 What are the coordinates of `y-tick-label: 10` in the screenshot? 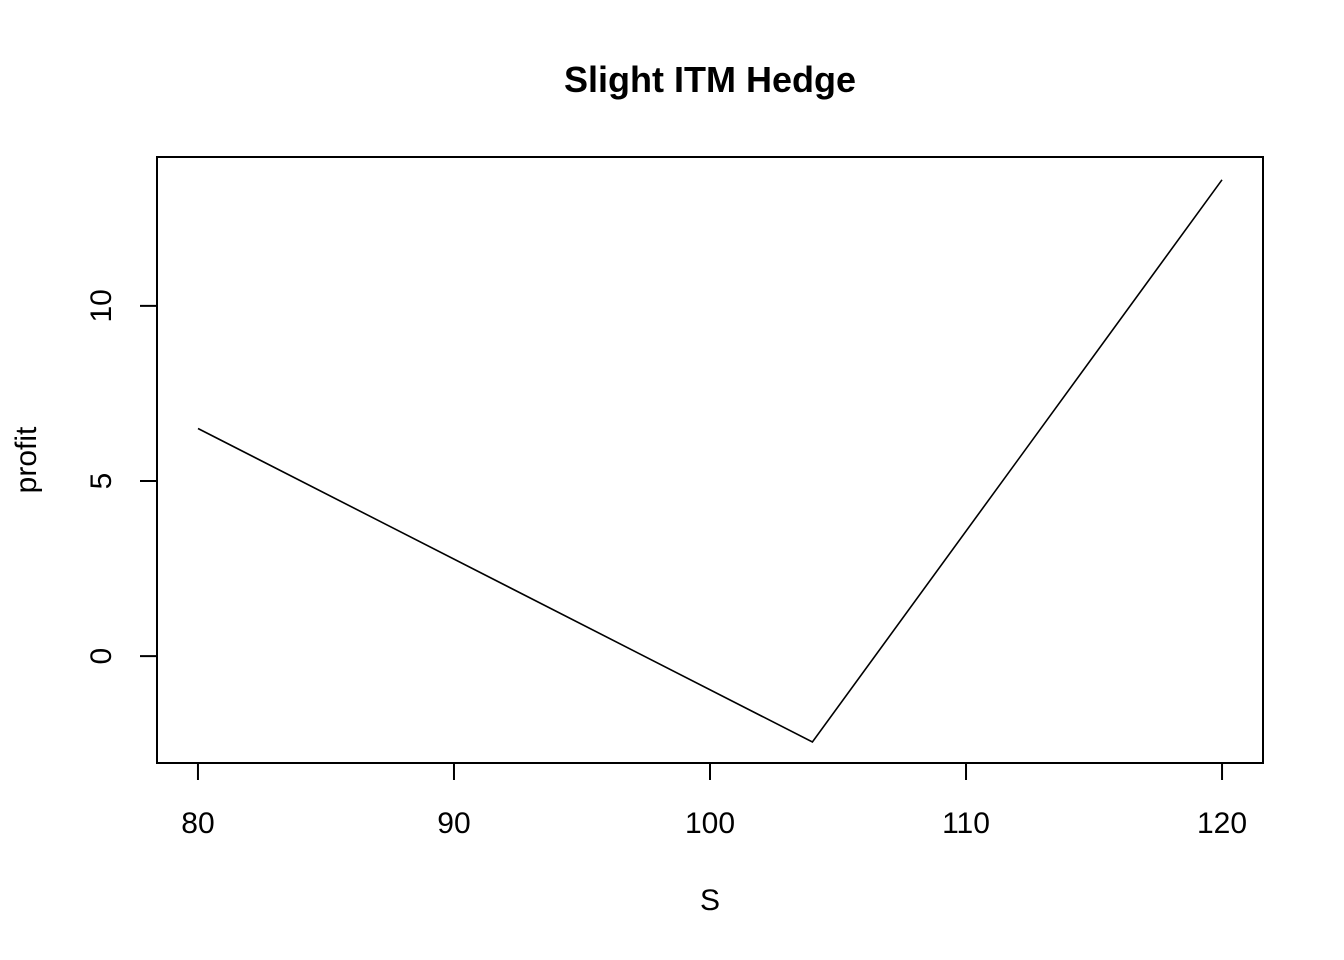 It's located at (101, 305).